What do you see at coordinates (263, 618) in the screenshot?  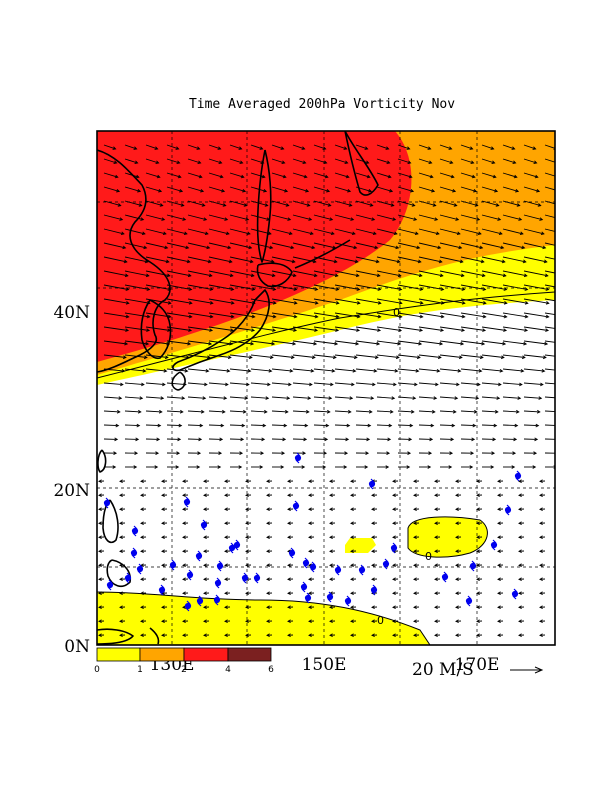 I see `vorticity-yellow-south` at bounding box center [263, 618].